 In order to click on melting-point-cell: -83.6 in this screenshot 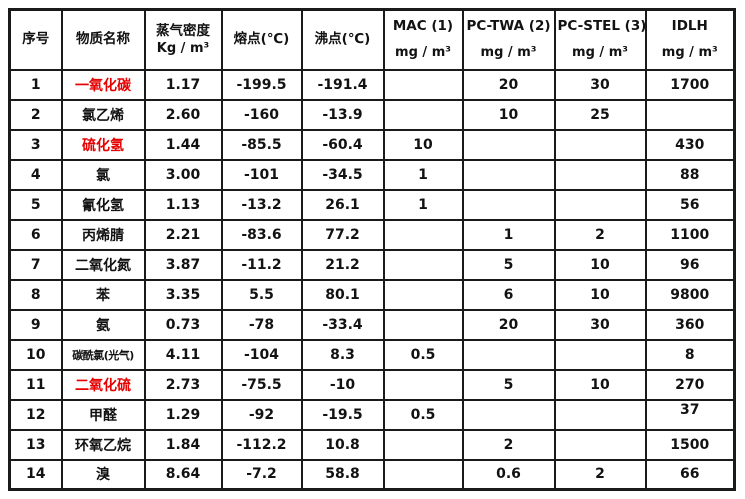, I will do `click(261, 234)`.